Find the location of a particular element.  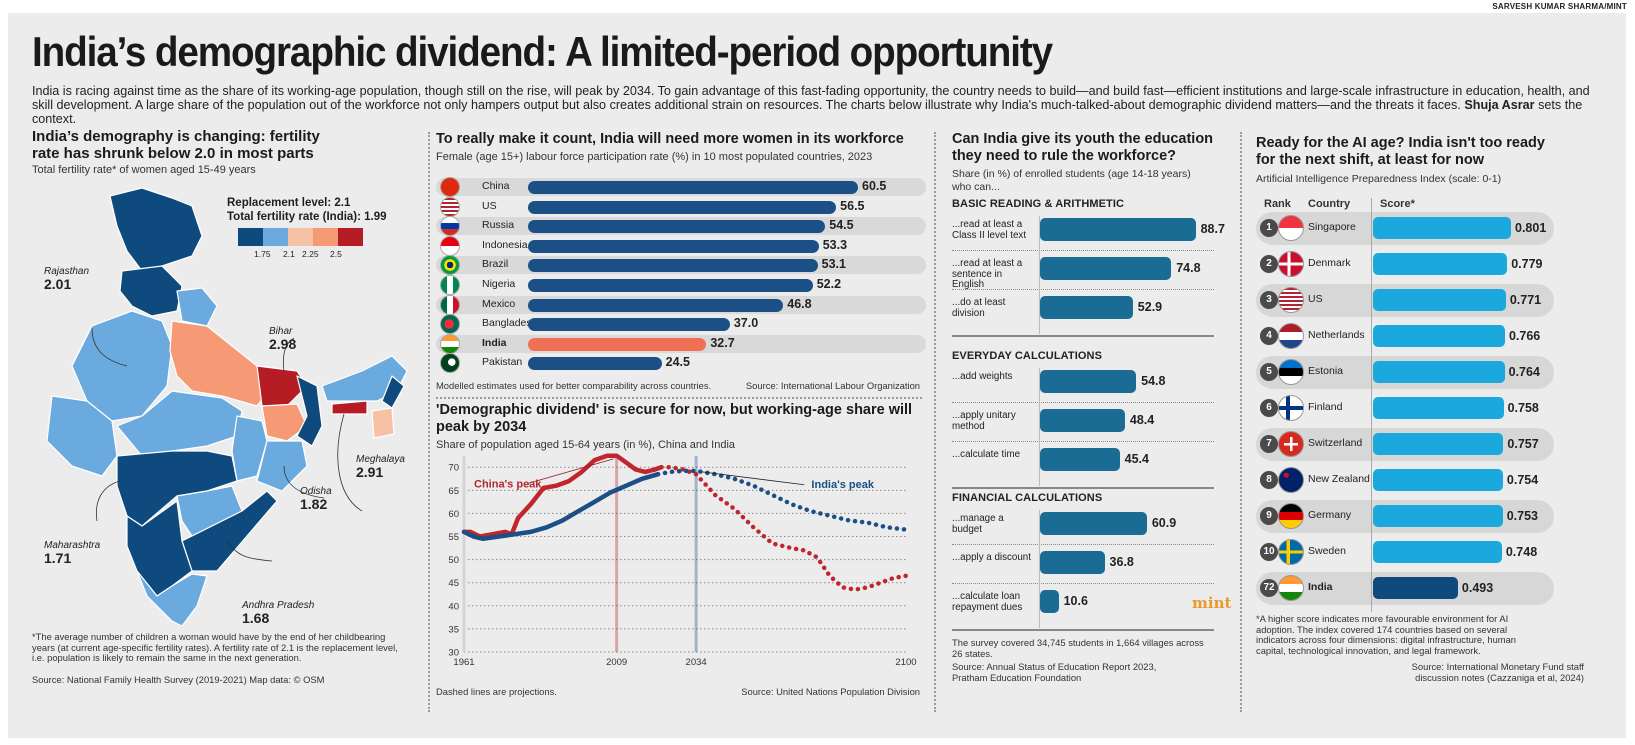

labour-row-russia: Russia 54.5 is located at coordinates (681, 226).